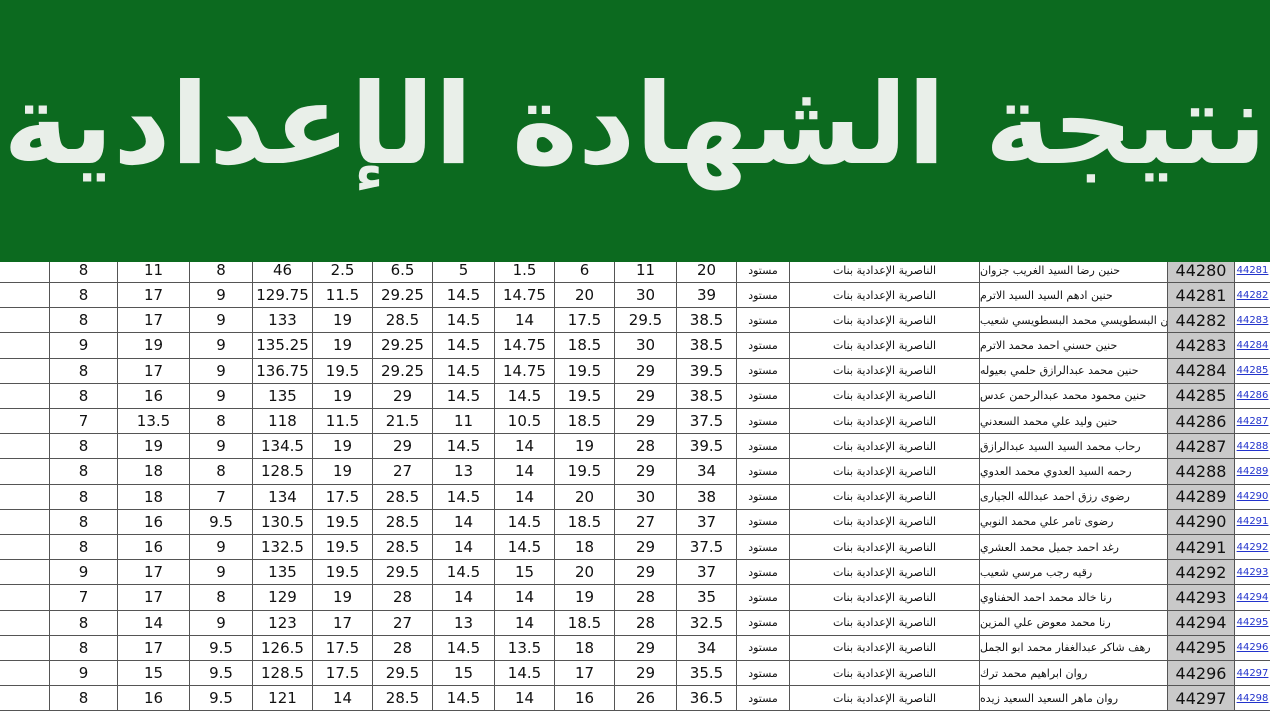 This screenshot has height=720, width=1280. Describe the element at coordinates (1201, 271) in the screenshot. I see `seat-number: 44280` at that location.